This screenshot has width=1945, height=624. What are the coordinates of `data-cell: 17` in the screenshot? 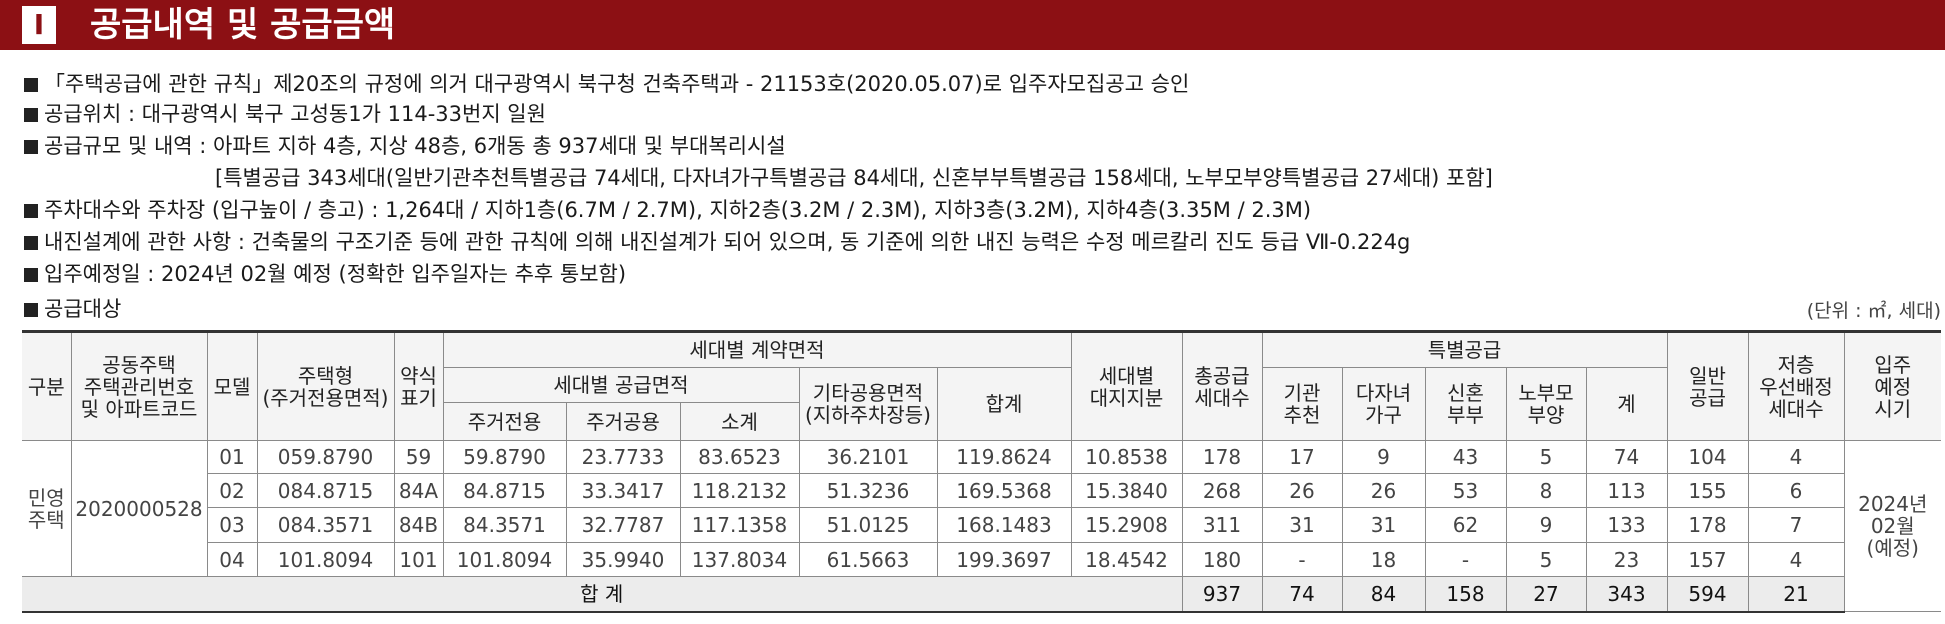 It's located at (1302, 457).